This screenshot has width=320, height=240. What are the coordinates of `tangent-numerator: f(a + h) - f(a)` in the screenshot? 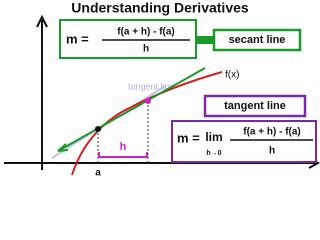 It's located at (272, 132).